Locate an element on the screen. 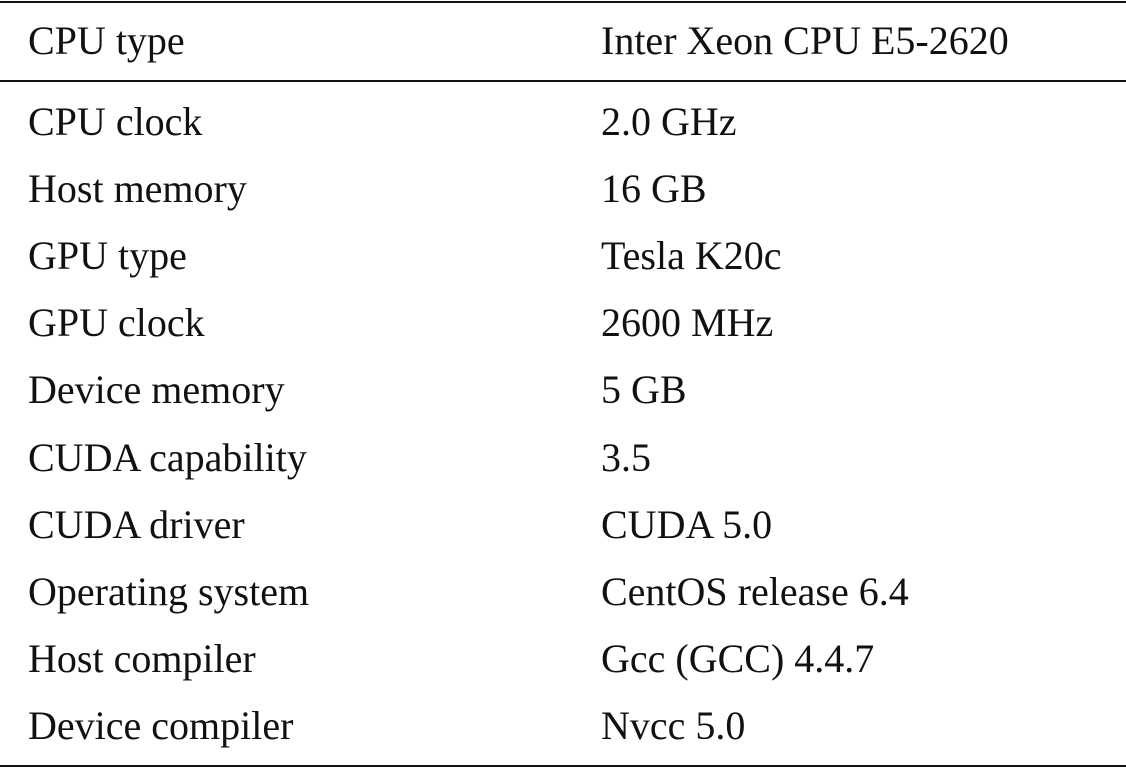  top-rule is located at coordinates (563, 2).